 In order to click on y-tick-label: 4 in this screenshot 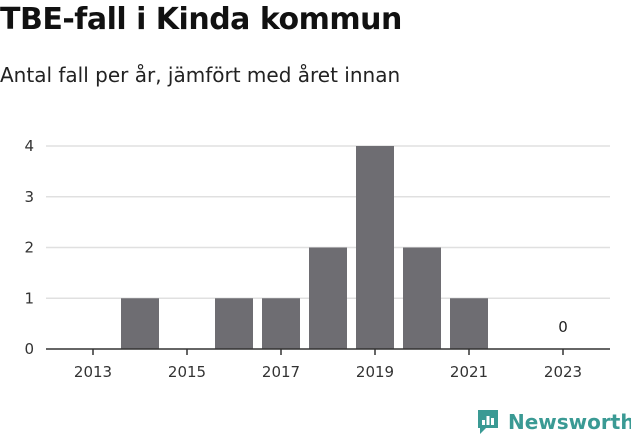, I will do `click(29, 146)`.